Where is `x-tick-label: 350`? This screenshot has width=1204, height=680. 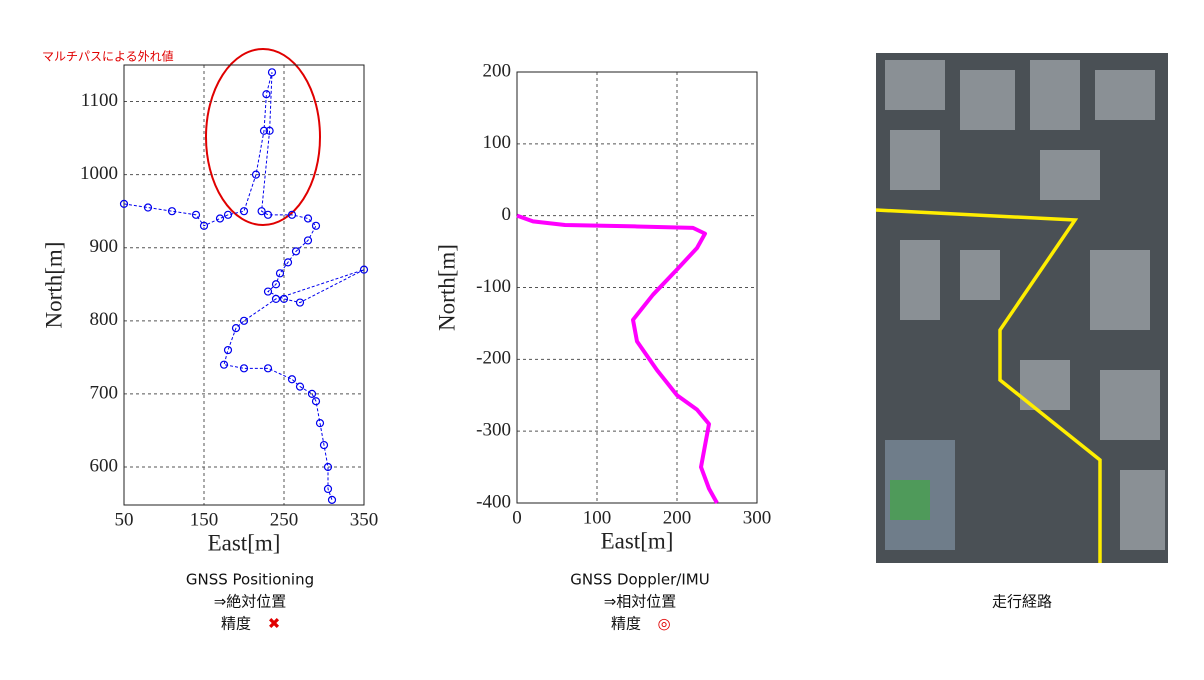 x-tick-label: 350 is located at coordinates (364, 519).